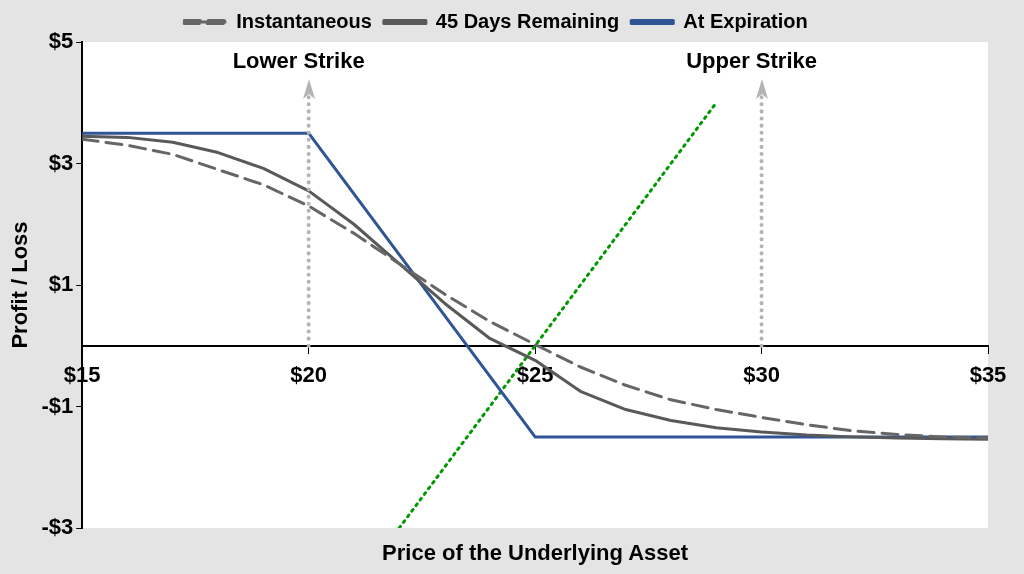 The image size is (1024, 574). Describe the element at coordinates (745, 20) in the screenshot. I see `legend-label: At Expiration` at that location.